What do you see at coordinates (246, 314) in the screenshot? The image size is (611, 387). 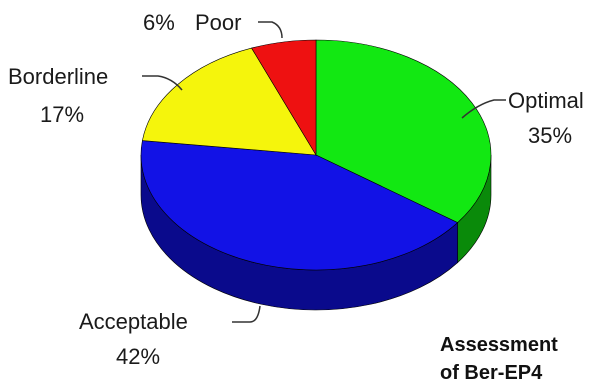 I see `leader-line-acceptable` at bounding box center [246, 314].